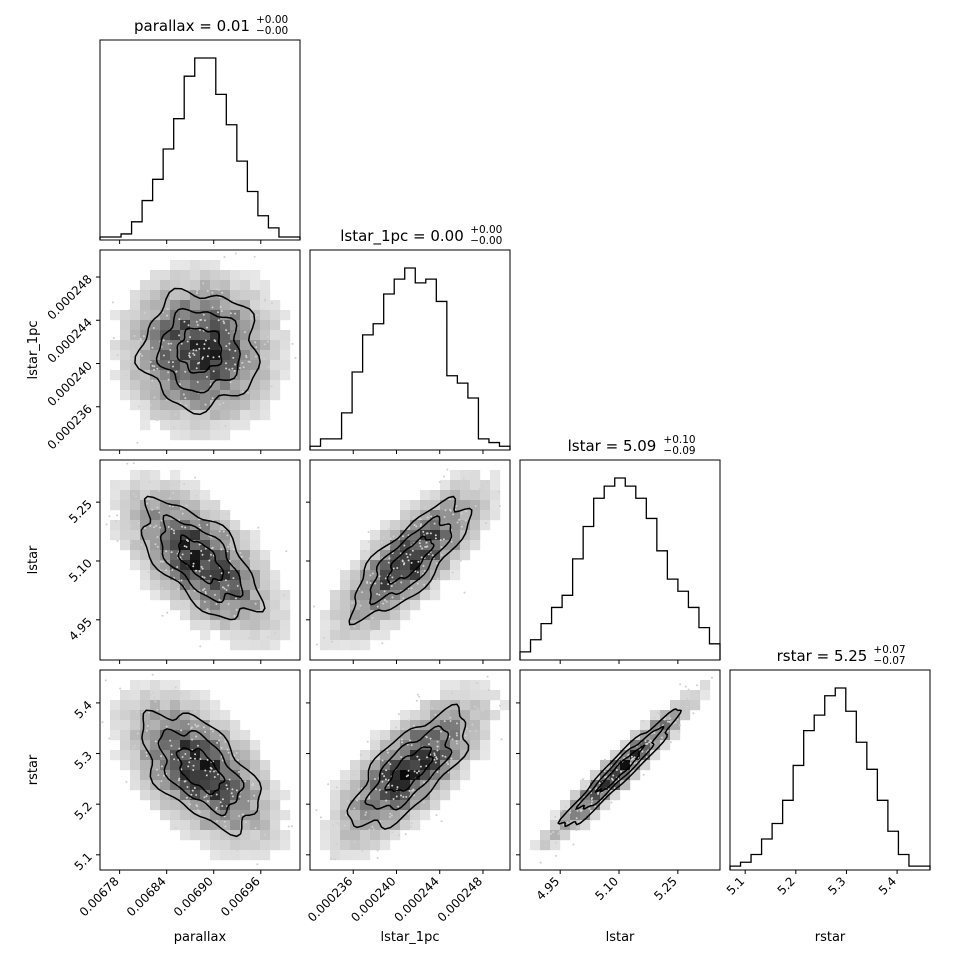  What do you see at coordinates (889, 661) in the screenshot?
I see `panel-title-lower-error: −0.07` at bounding box center [889, 661].